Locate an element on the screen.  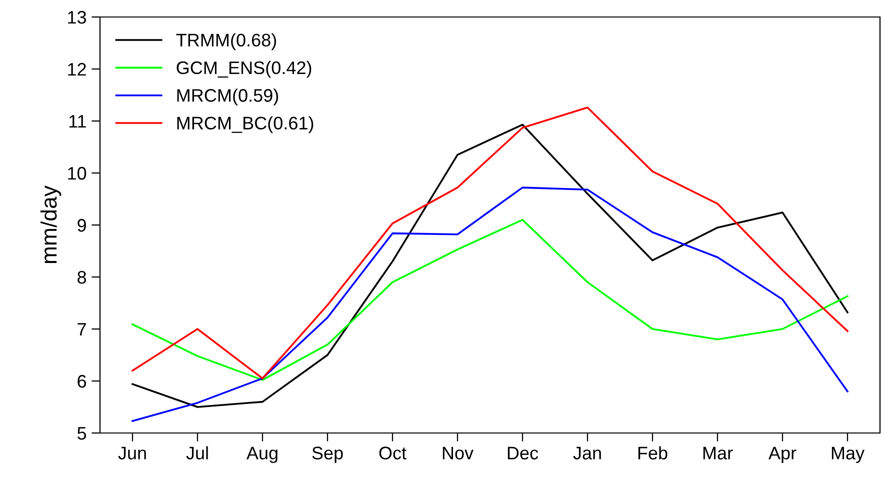
x-tick-label: Jun is located at coordinates (132, 453).